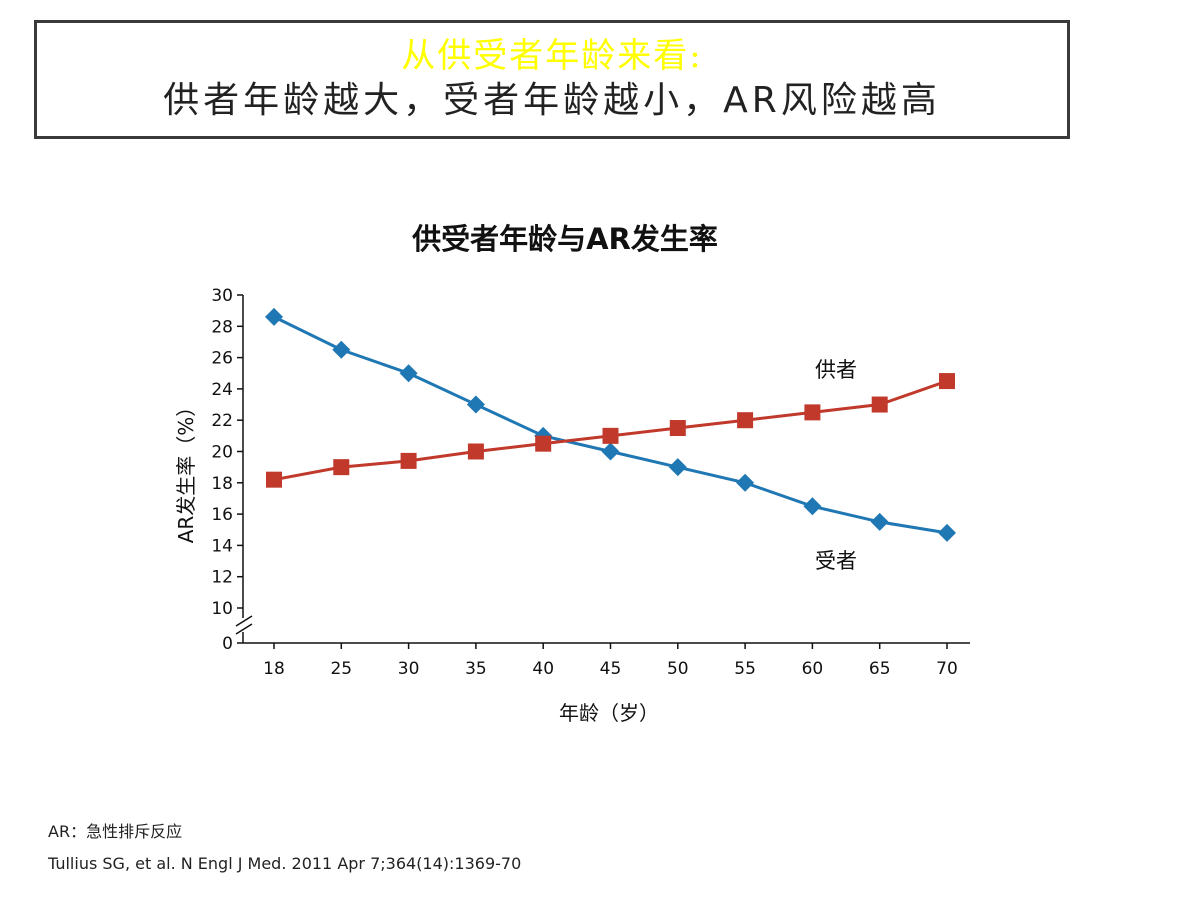 This screenshot has width=1200, height=900. I want to click on headline-subtitle: 从供受者年龄来看:, so click(552, 56).